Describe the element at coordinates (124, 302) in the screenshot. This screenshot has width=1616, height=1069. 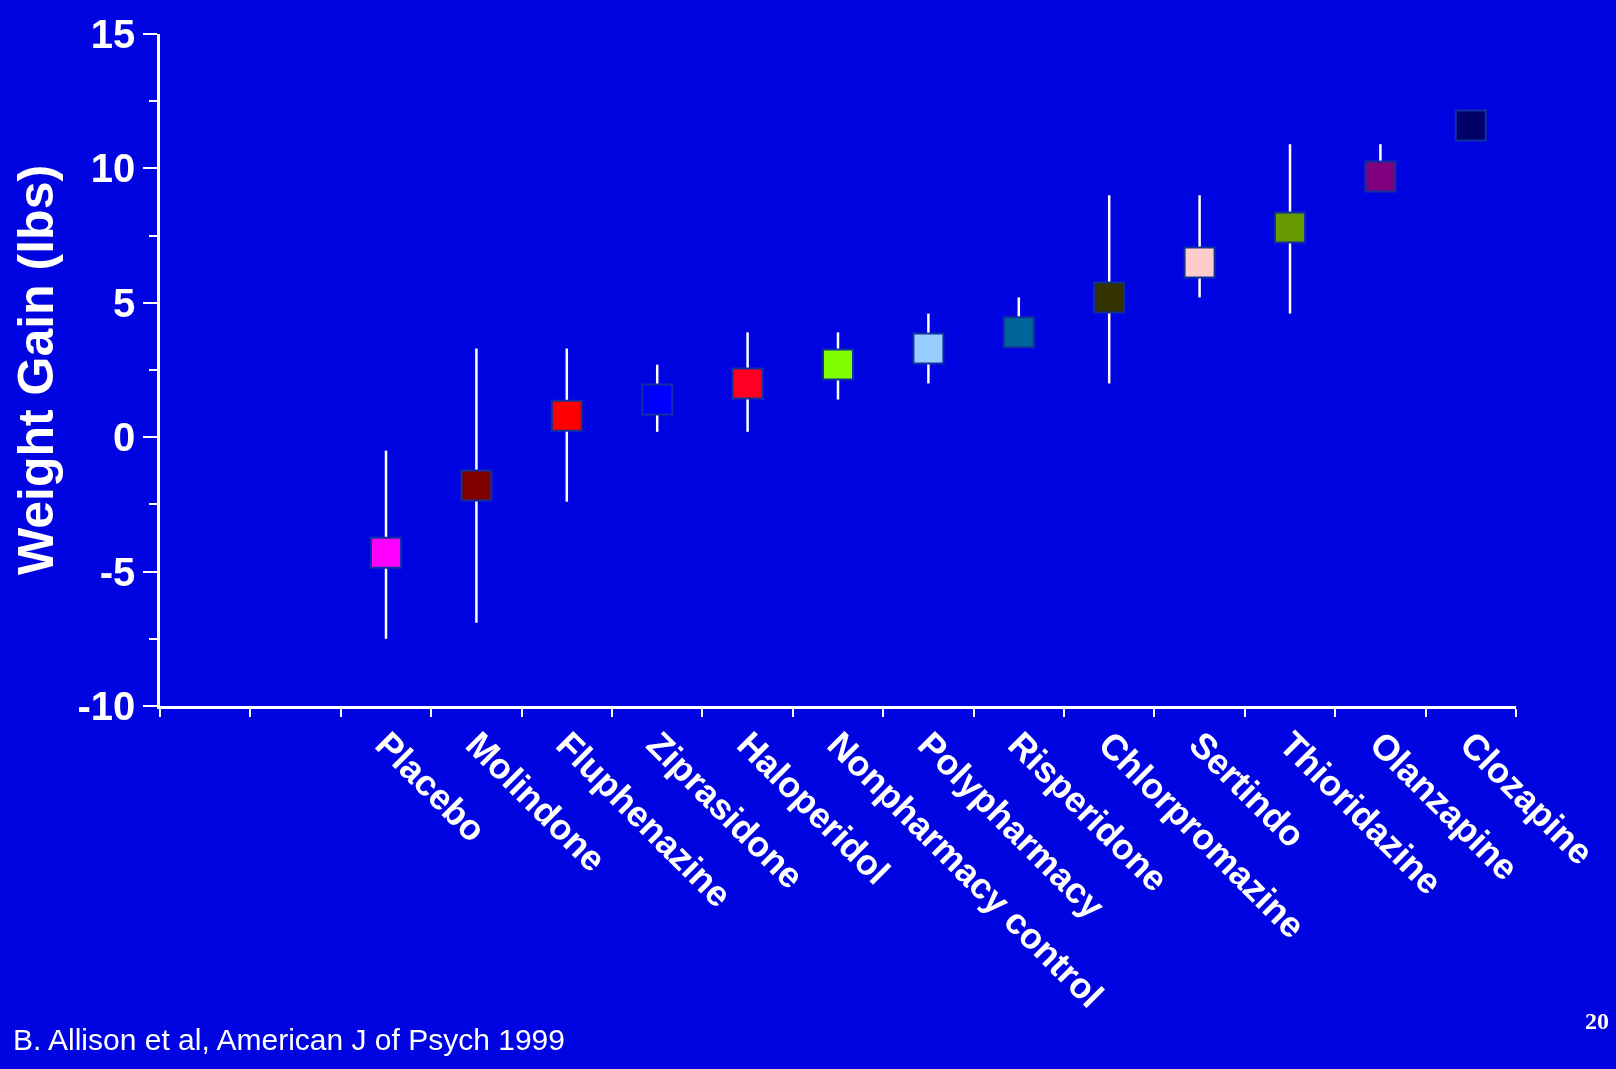
I see `y-tick-label: 5` at that location.